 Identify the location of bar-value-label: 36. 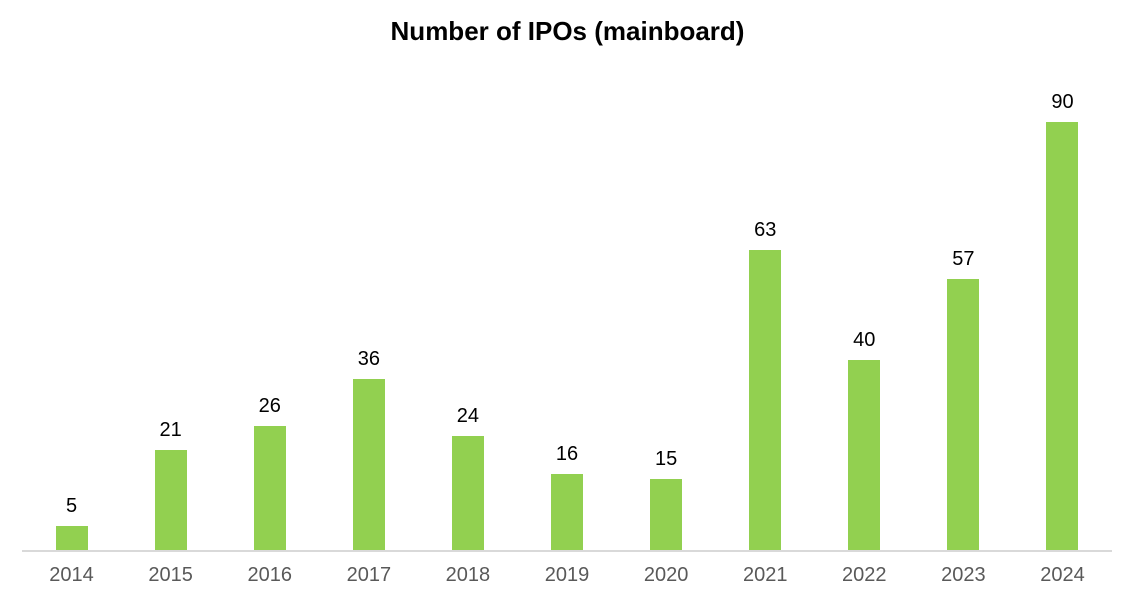
(368, 359).